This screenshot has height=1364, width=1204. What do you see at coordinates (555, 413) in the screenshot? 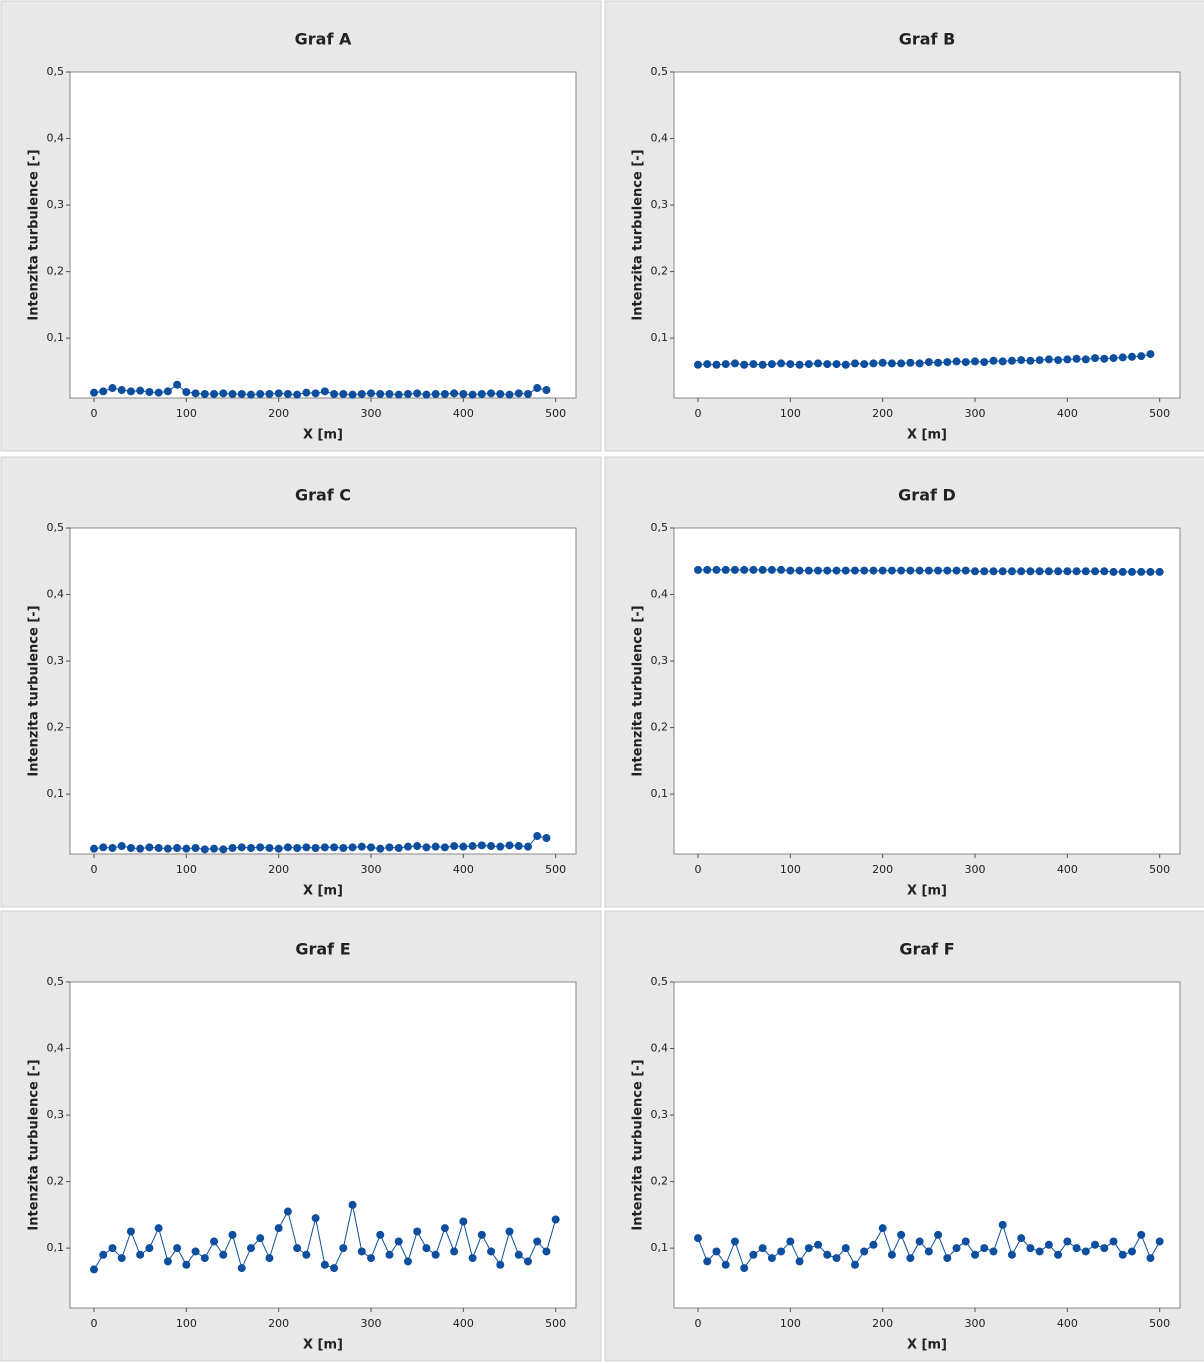
I see `x-tick-label: 500` at bounding box center [555, 413].